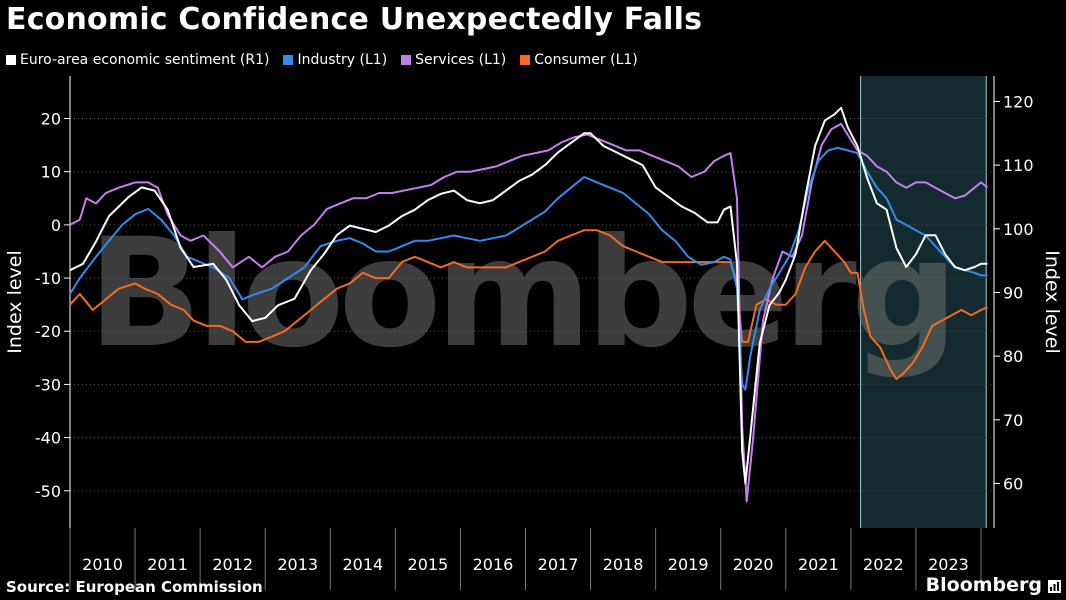 The image size is (1066, 600). What do you see at coordinates (102, 564) in the screenshot?
I see `x-tick-label-2010: 2010` at bounding box center [102, 564].